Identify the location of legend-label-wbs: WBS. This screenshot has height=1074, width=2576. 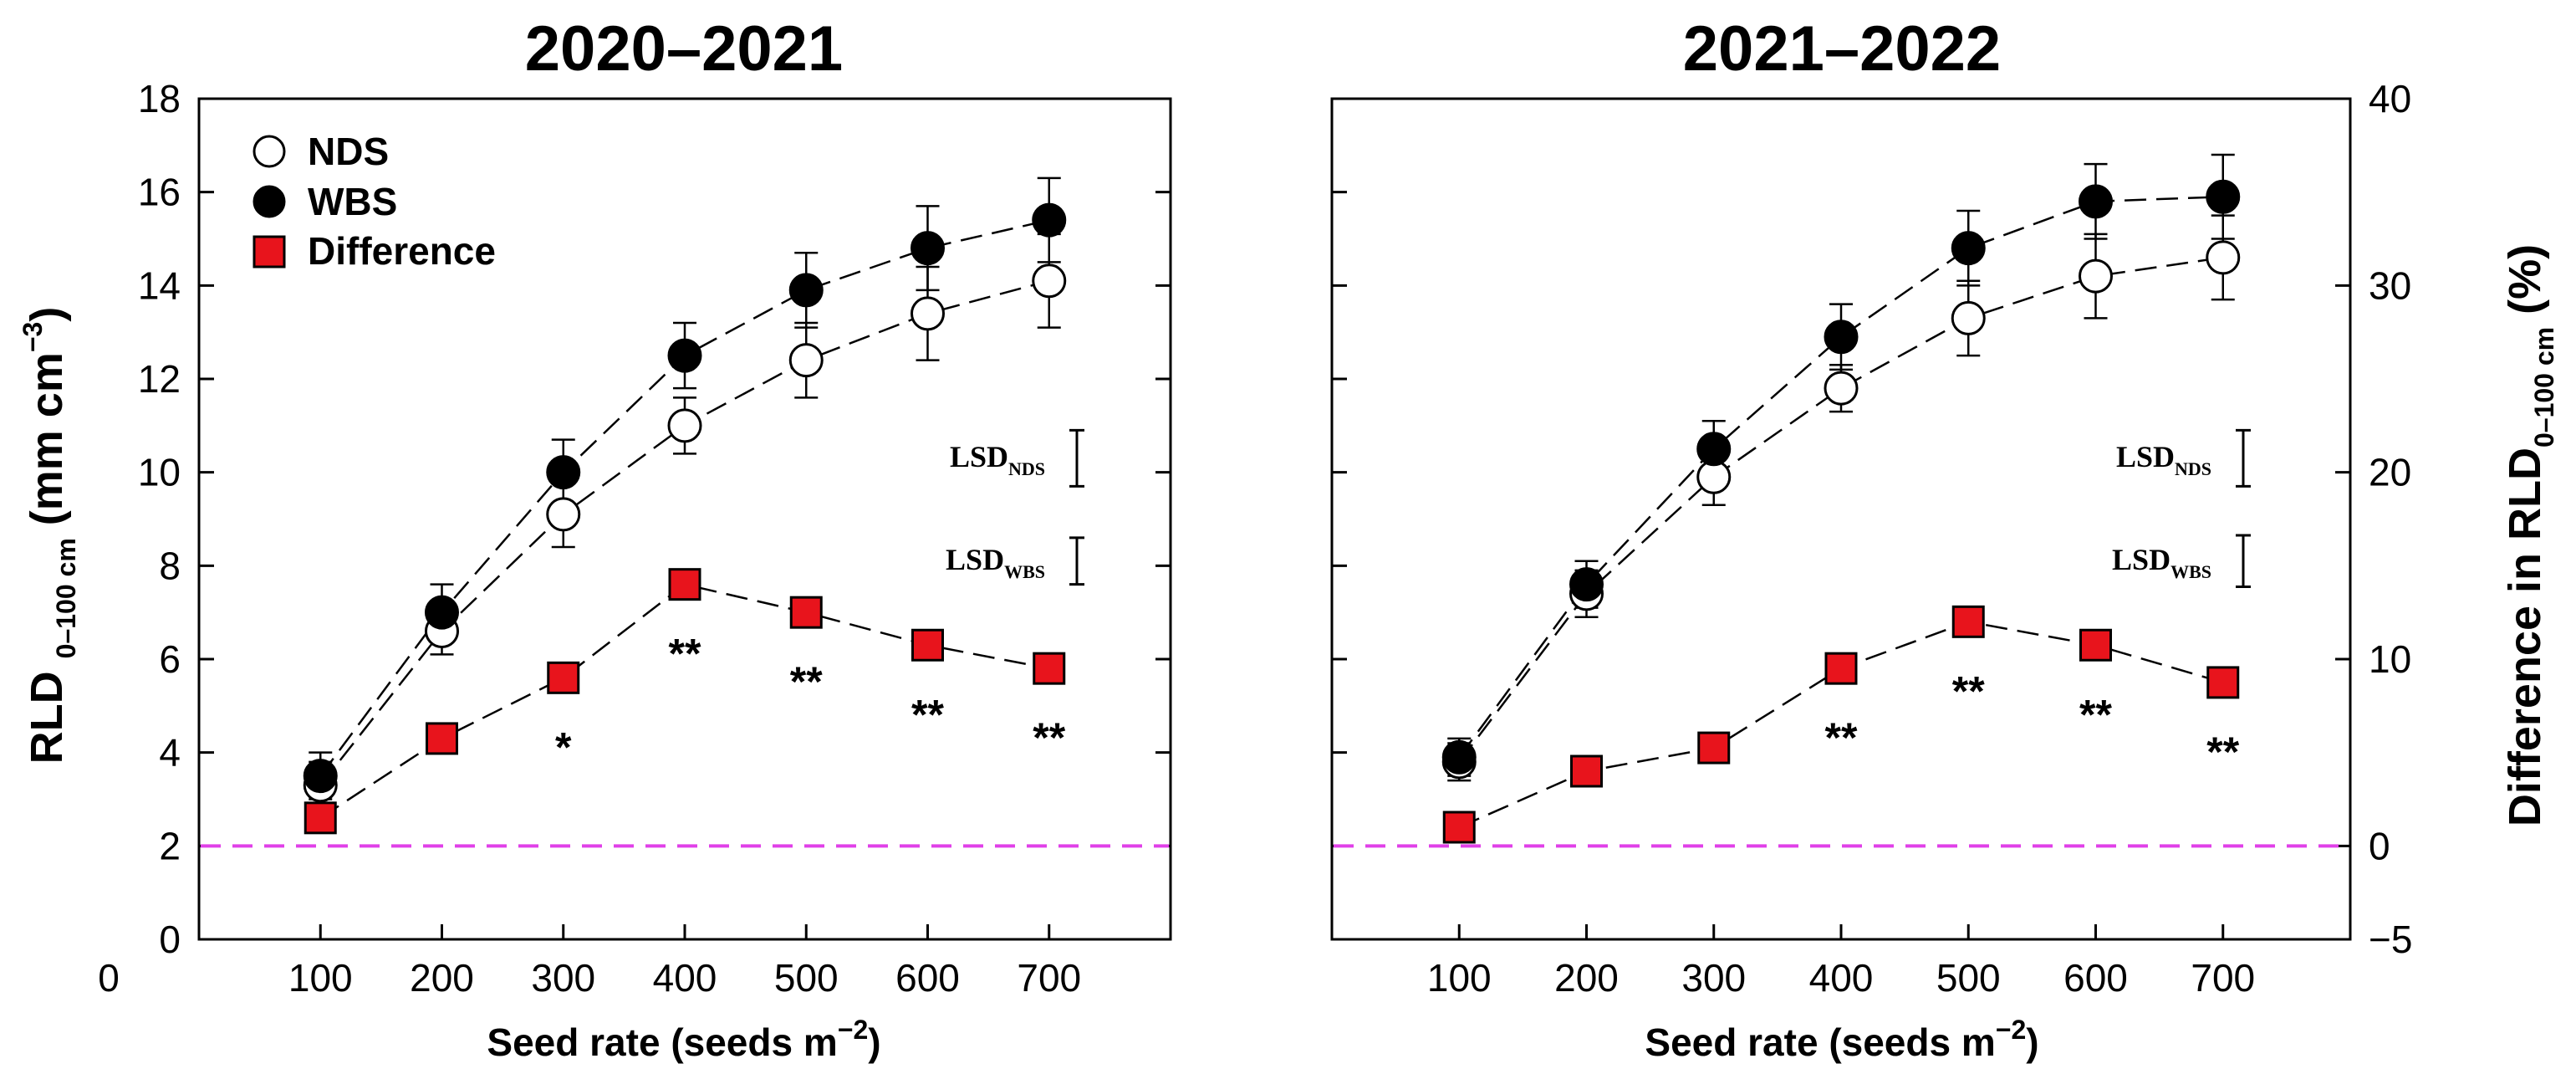
(352, 201).